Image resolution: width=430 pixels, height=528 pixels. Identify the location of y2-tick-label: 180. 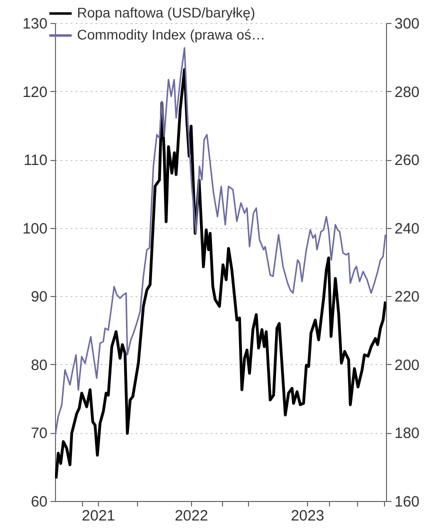
(407, 433).